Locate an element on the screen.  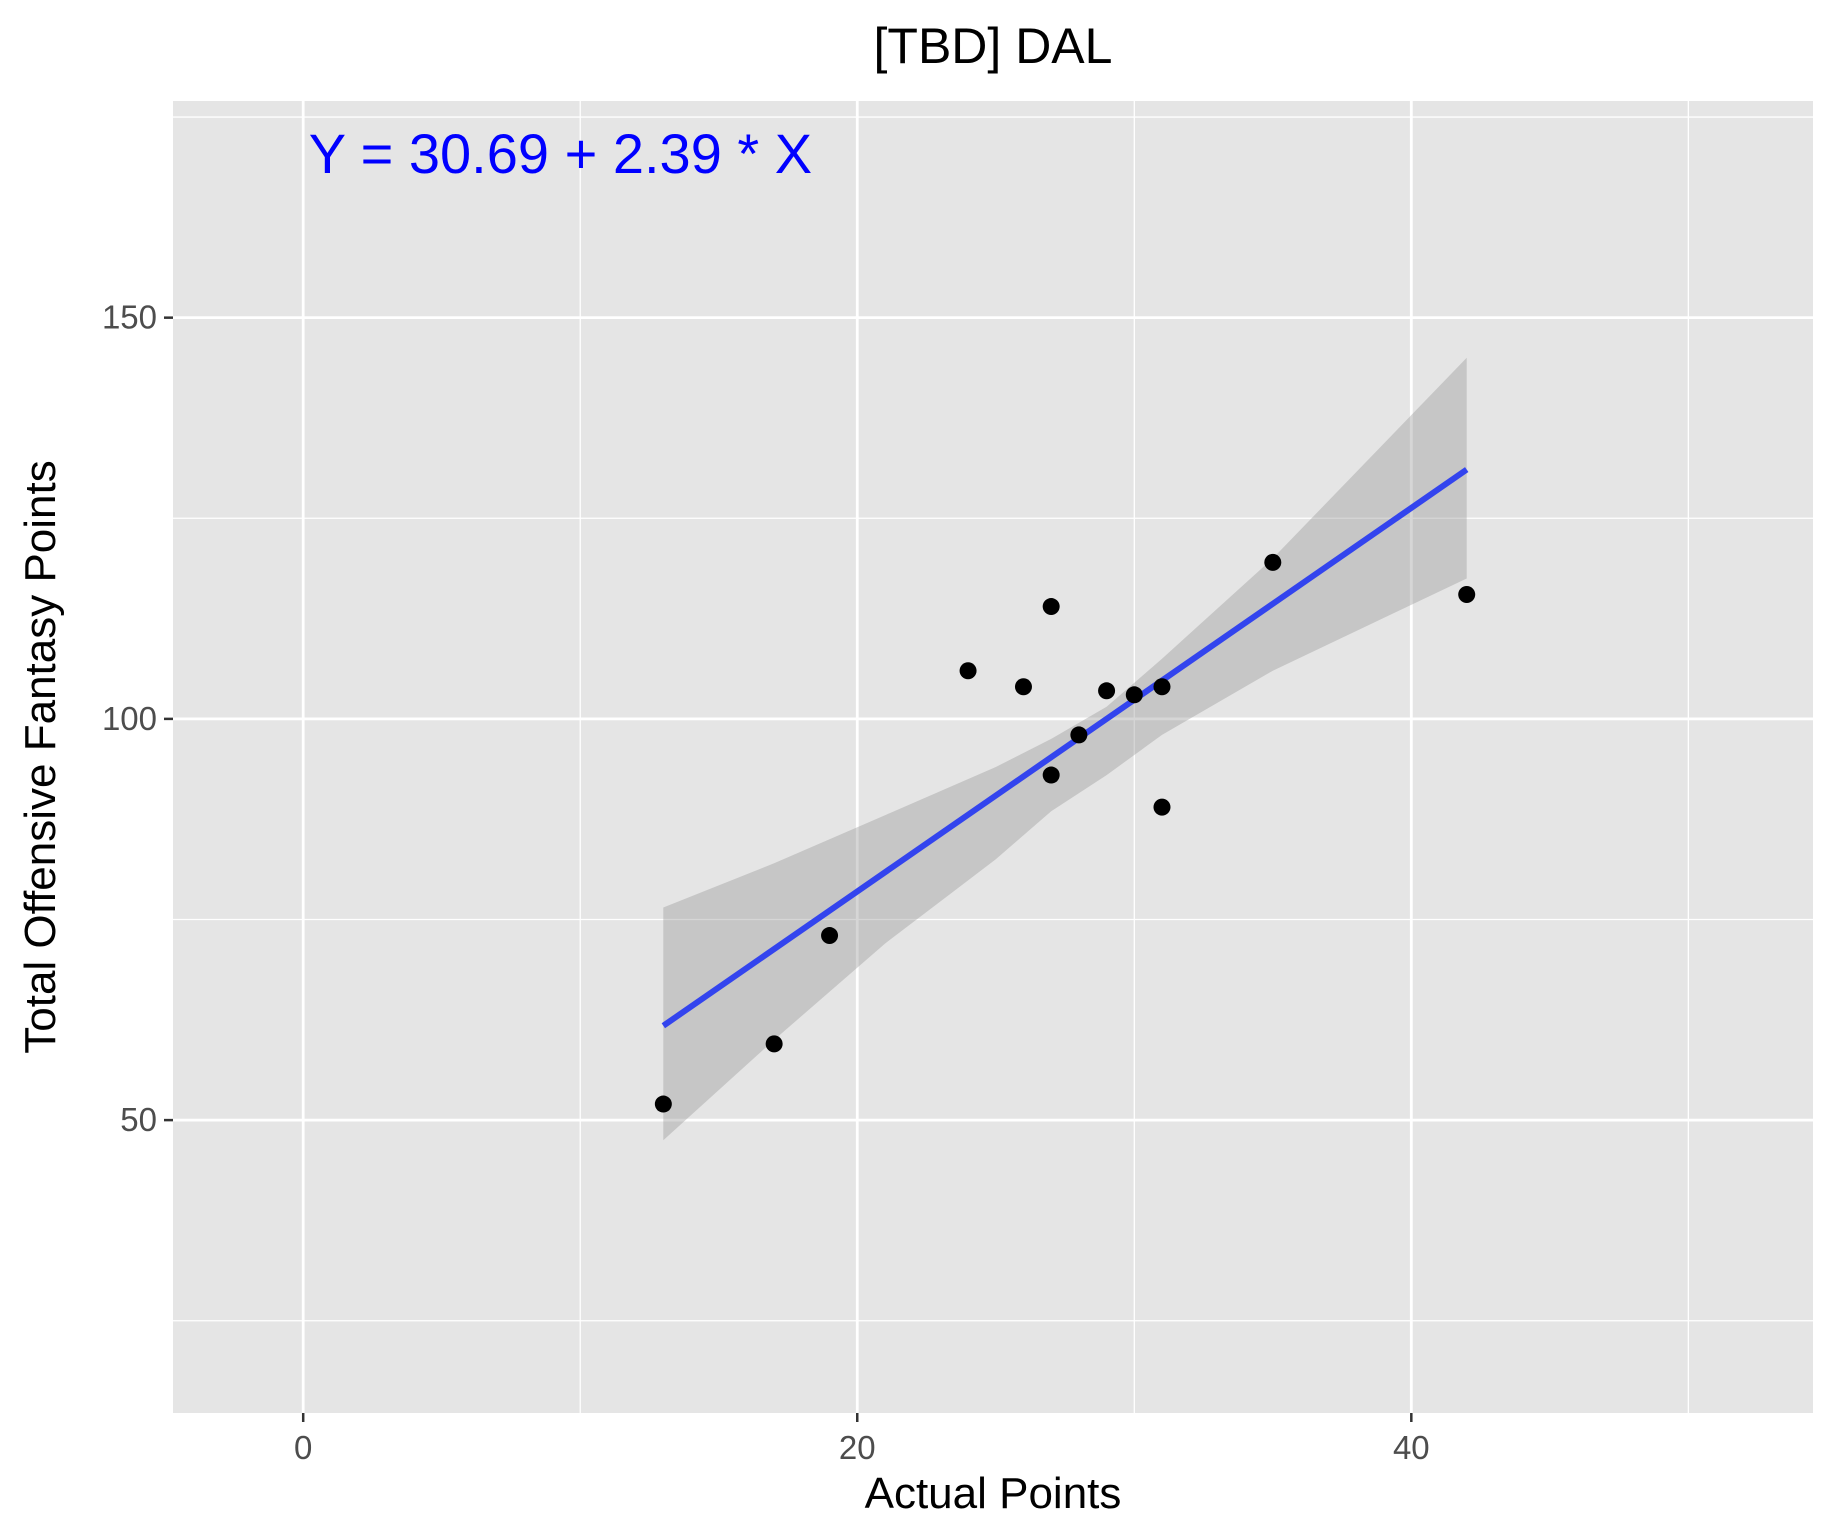
chart-title: [TBD] DAL is located at coordinates (993, 46).